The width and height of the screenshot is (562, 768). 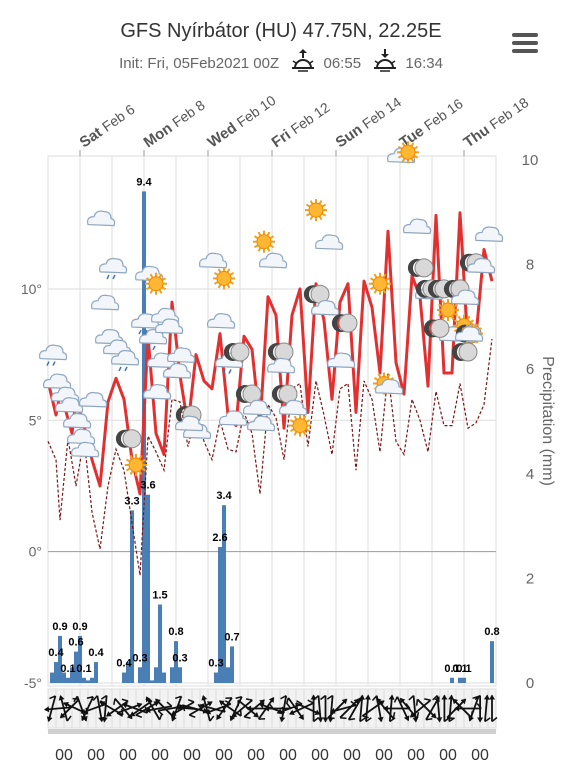 What do you see at coordinates (75, 643) in the screenshot?
I see `precip-data-label: 0.6` at bounding box center [75, 643].